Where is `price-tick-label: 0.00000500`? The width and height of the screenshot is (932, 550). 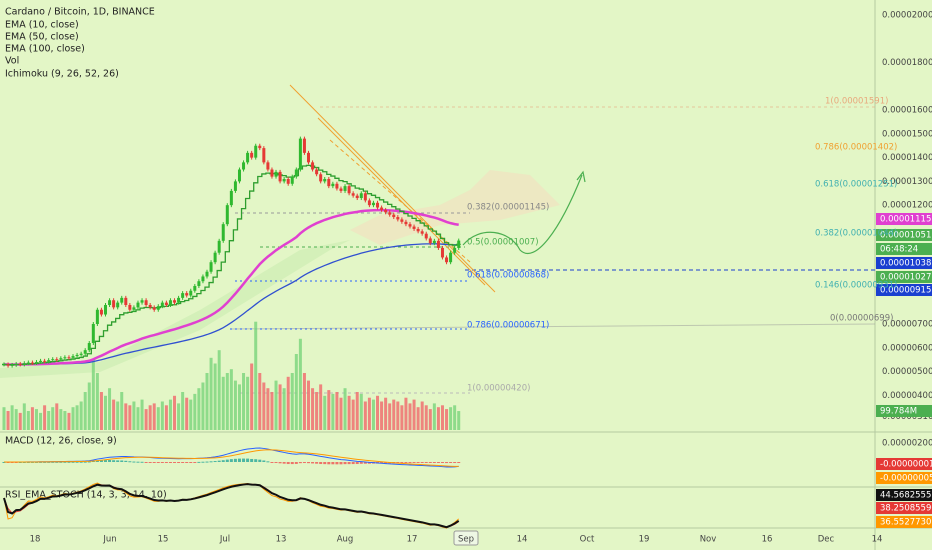 price-tick-label: 0.00000500 is located at coordinates (907, 372).